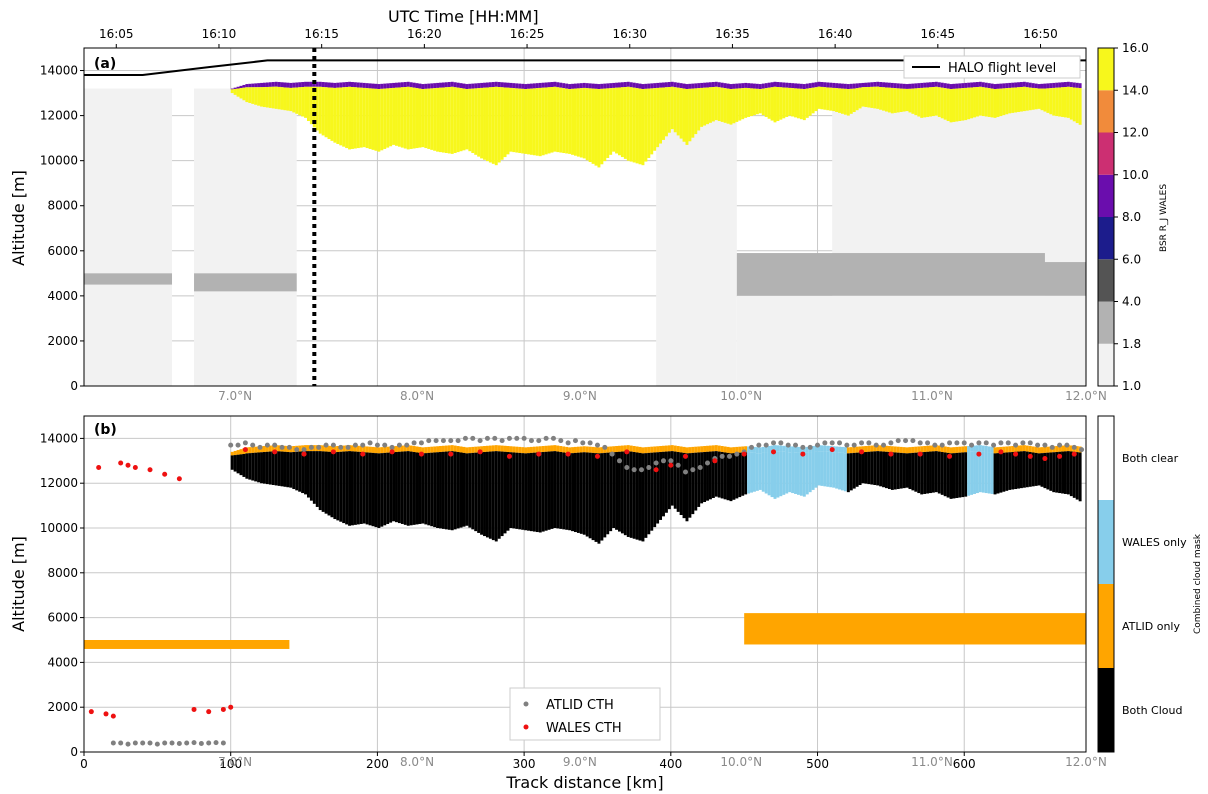 The height and width of the screenshot is (794, 1208). I want to click on latitude-tick-label: 9.0°N, so click(580, 396).